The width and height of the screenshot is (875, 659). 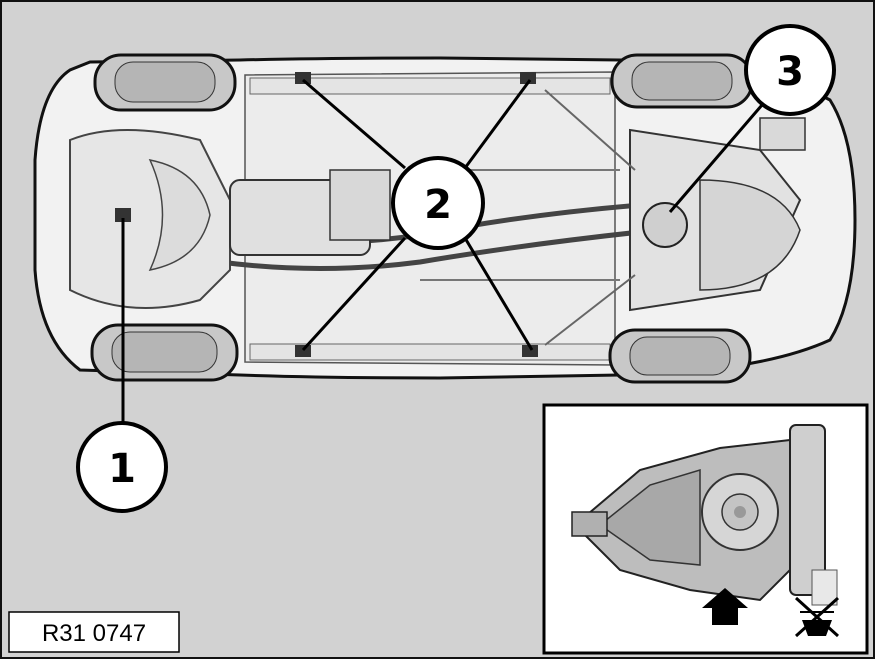 I want to click on front-left-wheel, so click(x=165, y=82).